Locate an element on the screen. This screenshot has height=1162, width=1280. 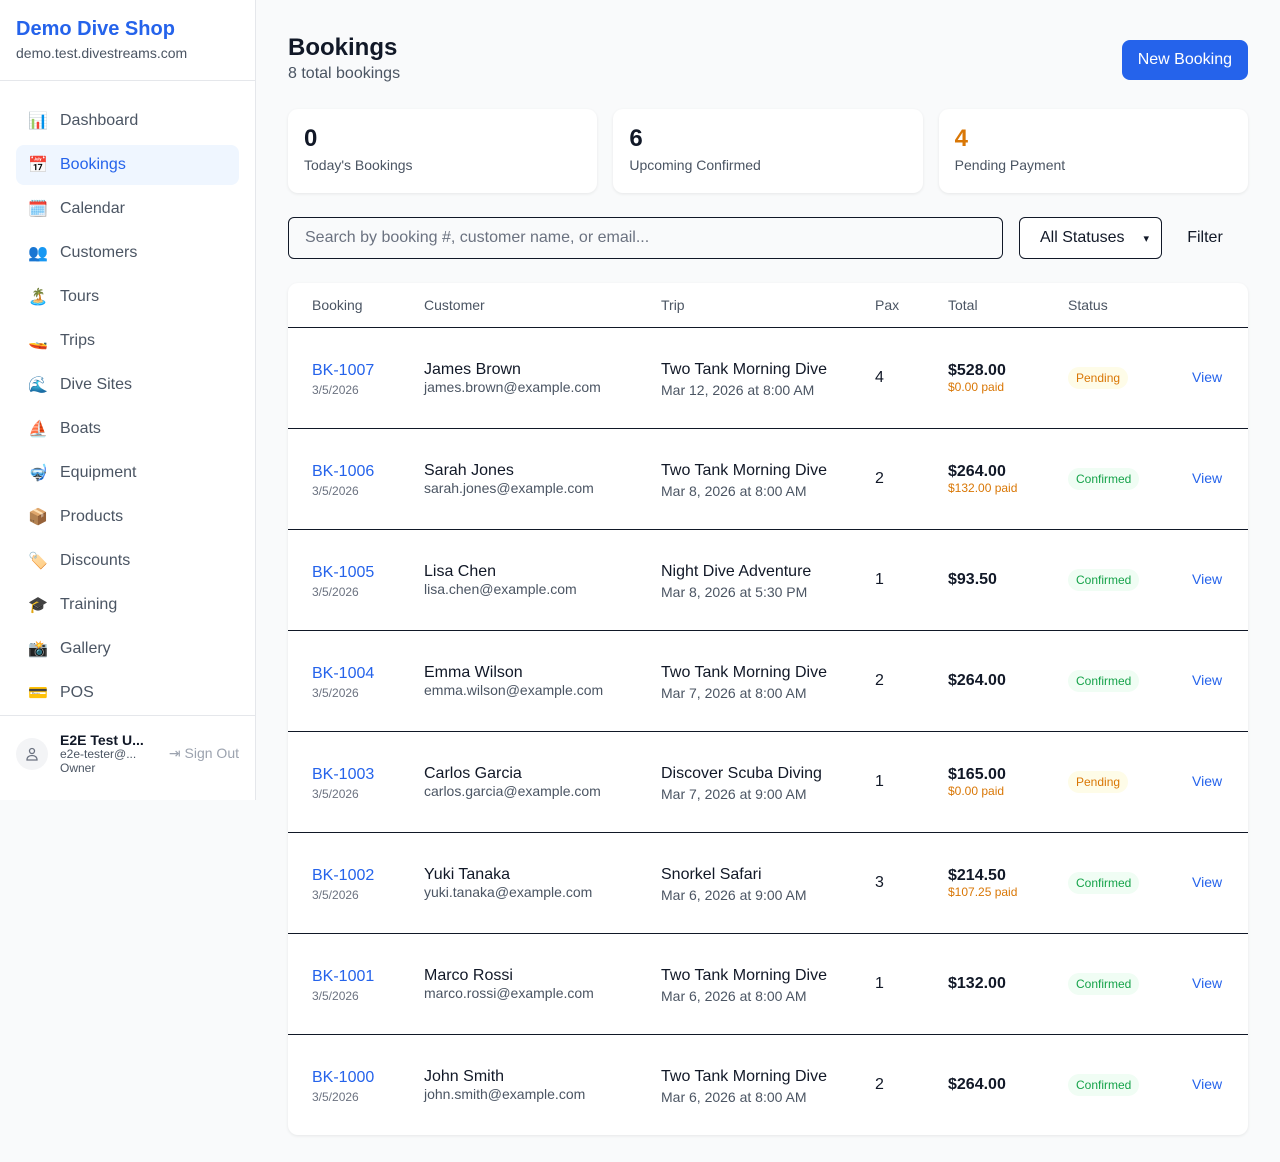
stat-value: 6 is located at coordinates (636, 138).